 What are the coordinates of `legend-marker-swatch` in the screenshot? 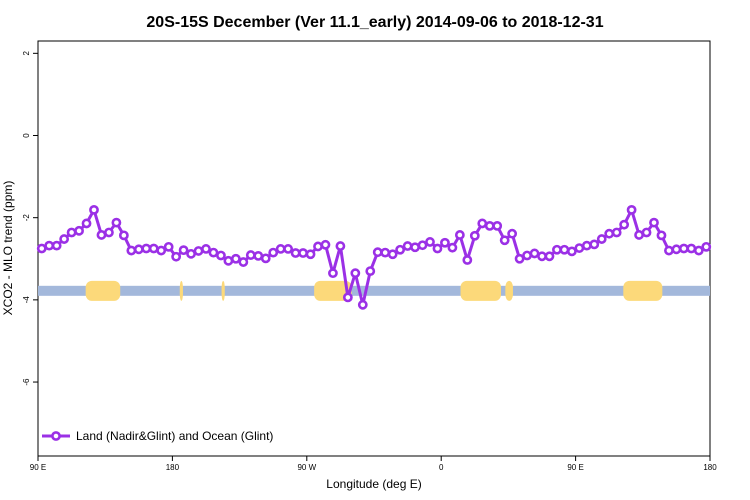 It's located at (56, 436).